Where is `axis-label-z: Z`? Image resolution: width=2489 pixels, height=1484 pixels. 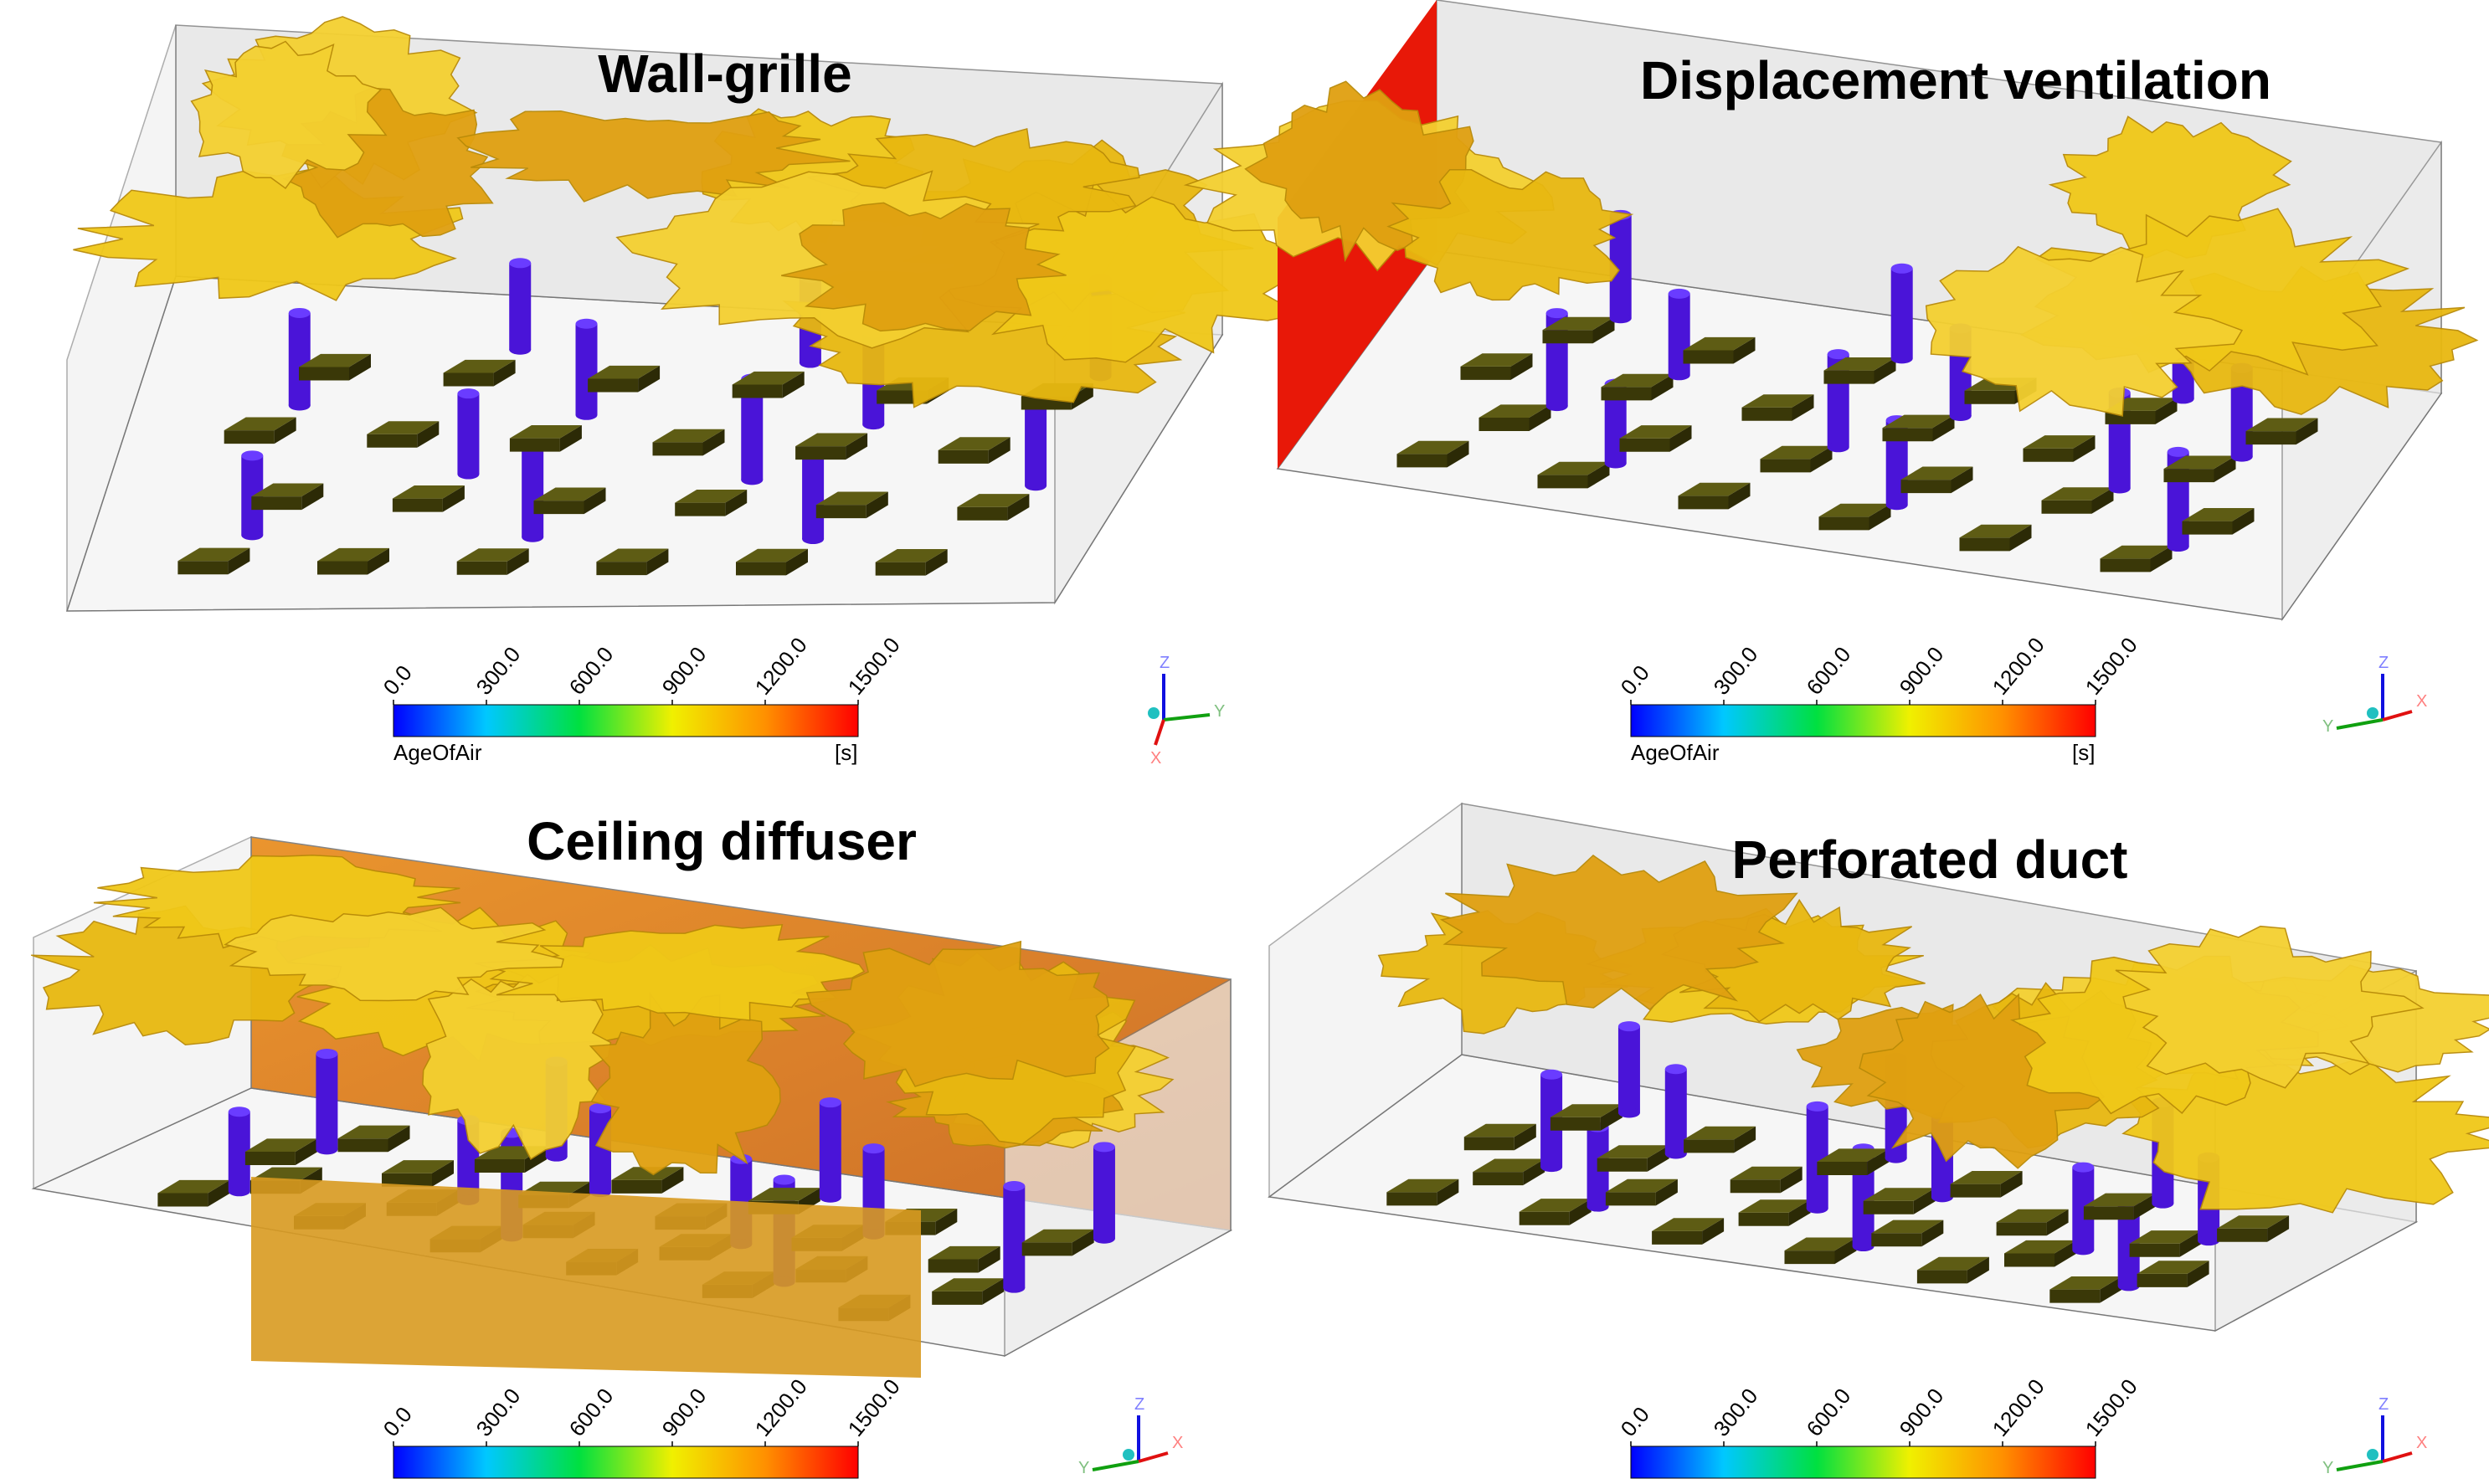
axis-label-z: Z is located at coordinates (1139, 1405).